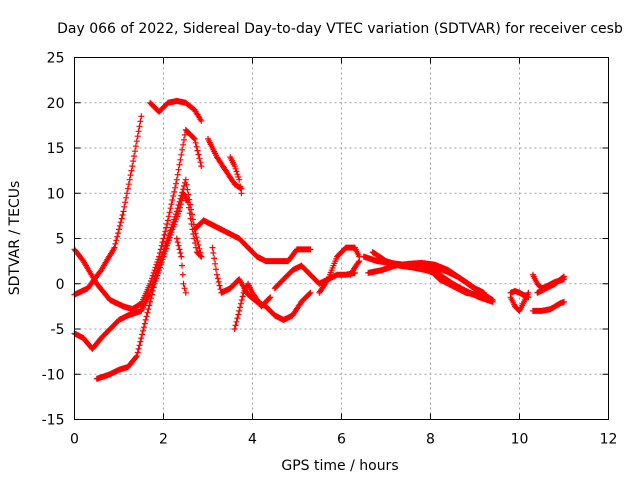  I want to click on y-tick-label: 15, so click(56, 149).